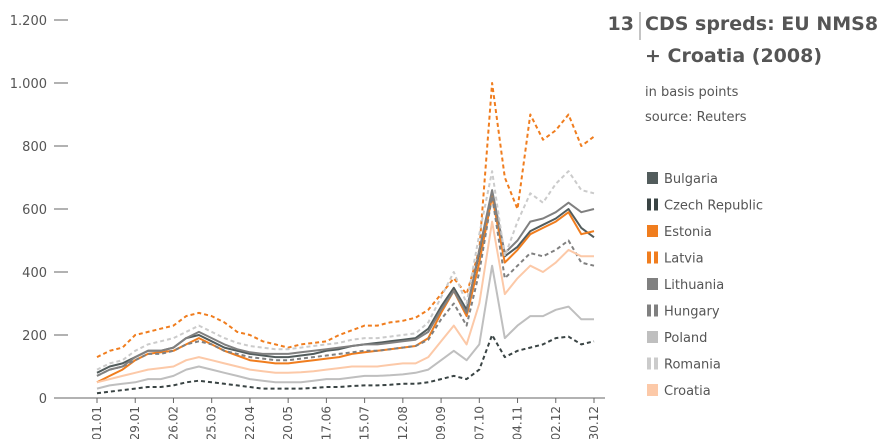  Describe the element at coordinates (685, 338) in the screenshot. I see `legend-label: Poland` at that location.